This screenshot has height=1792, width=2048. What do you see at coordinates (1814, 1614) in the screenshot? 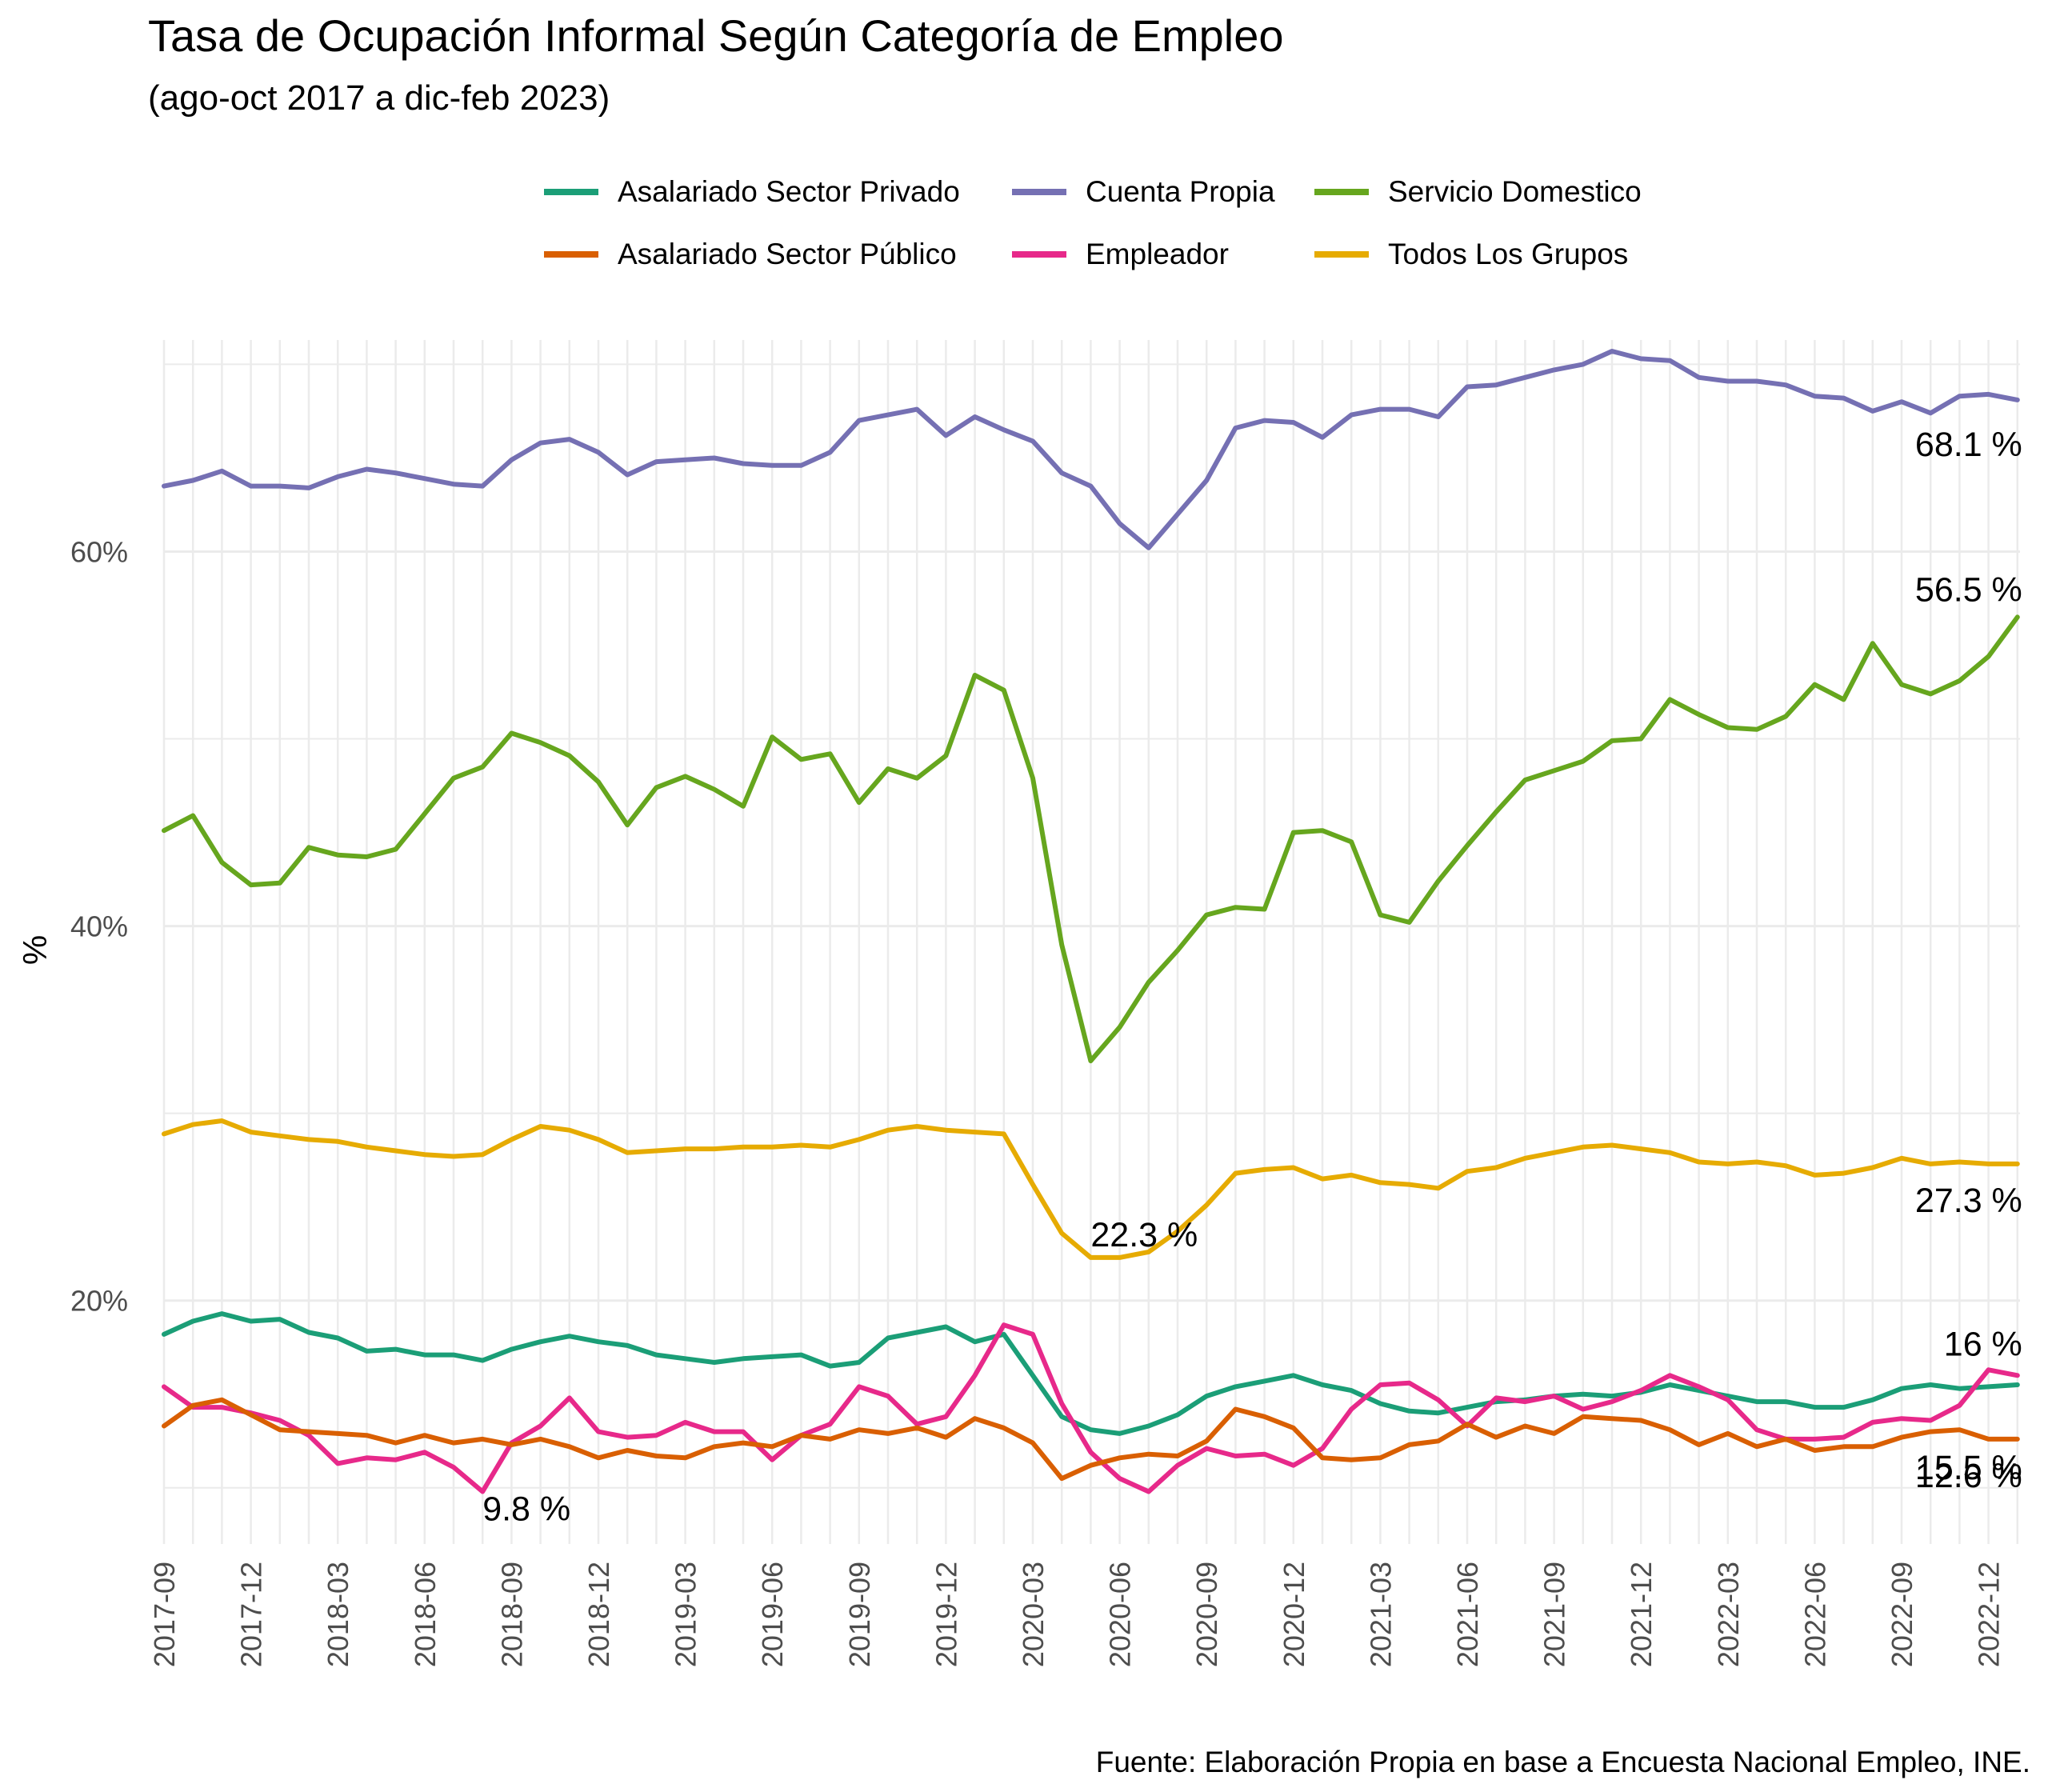
I see `x-tick-label: 2022-06` at bounding box center [1814, 1614].